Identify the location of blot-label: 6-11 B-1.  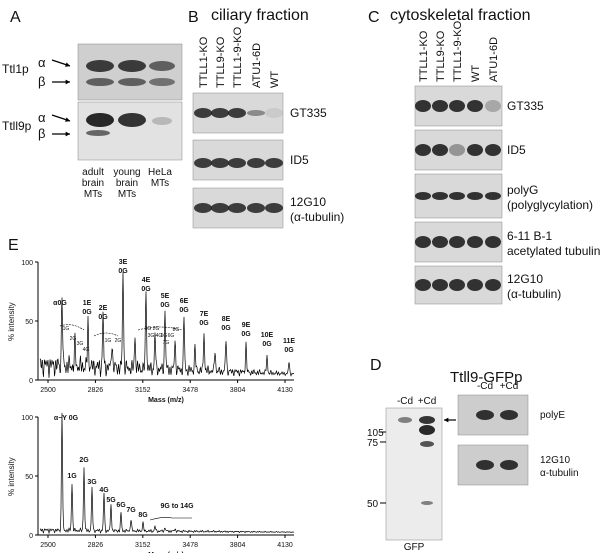
(529, 236).